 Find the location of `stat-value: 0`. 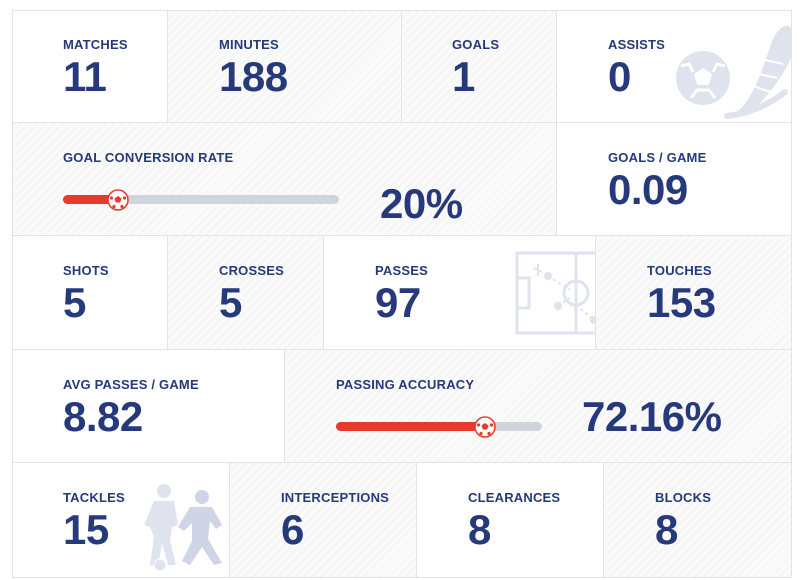

stat-value: 0 is located at coordinates (619, 76).